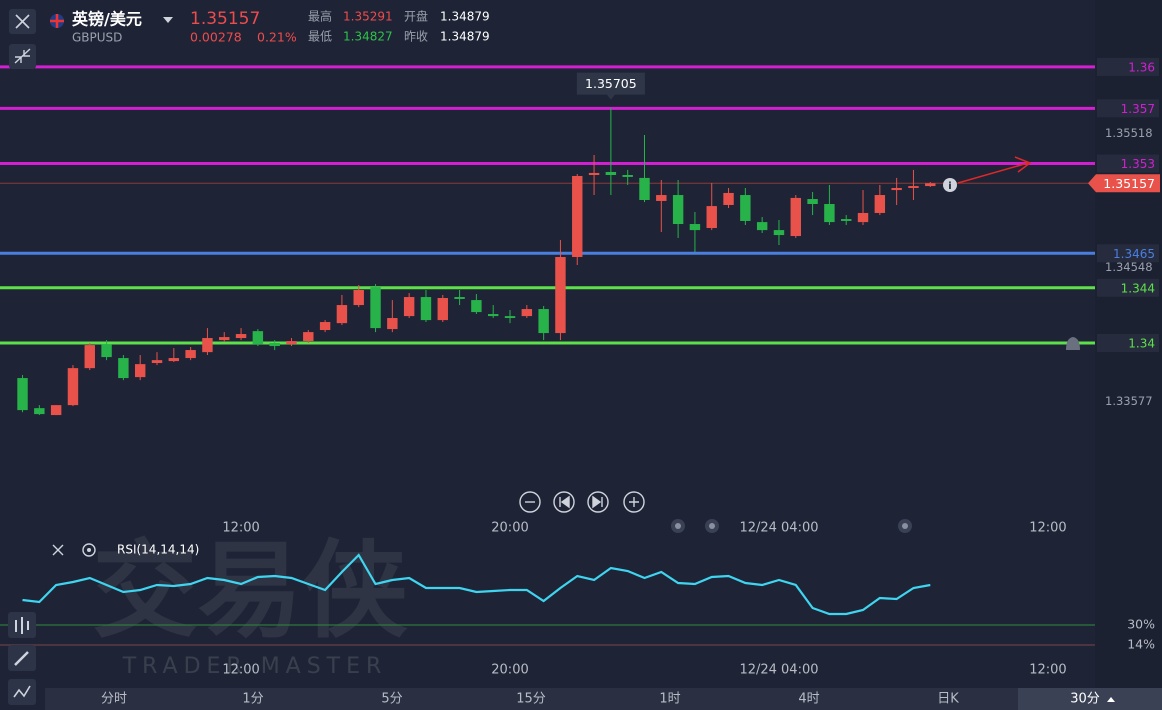 Image resolution: width=1162 pixels, height=710 pixels. What do you see at coordinates (669, 699) in the screenshot?
I see `interval-tab: 1时` at bounding box center [669, 699].